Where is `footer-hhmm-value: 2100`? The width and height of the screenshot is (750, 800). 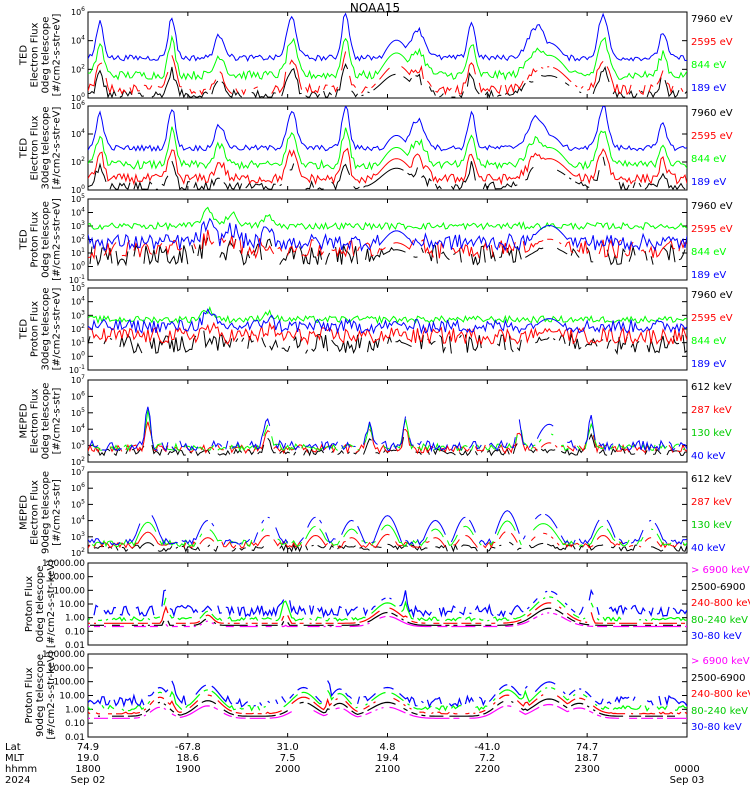 footer-hhmm-value: 2100 is located at coordinates (387, 769).